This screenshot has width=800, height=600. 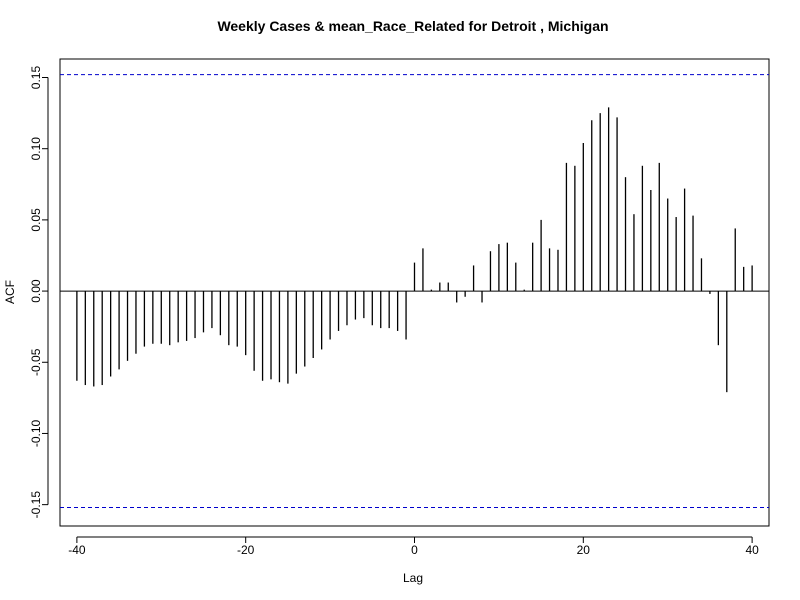 I want to click on y-axis: -0.15 -0.10 -0.05 0.00 0.05 0.10 0.15, so click(x=38, y=292).